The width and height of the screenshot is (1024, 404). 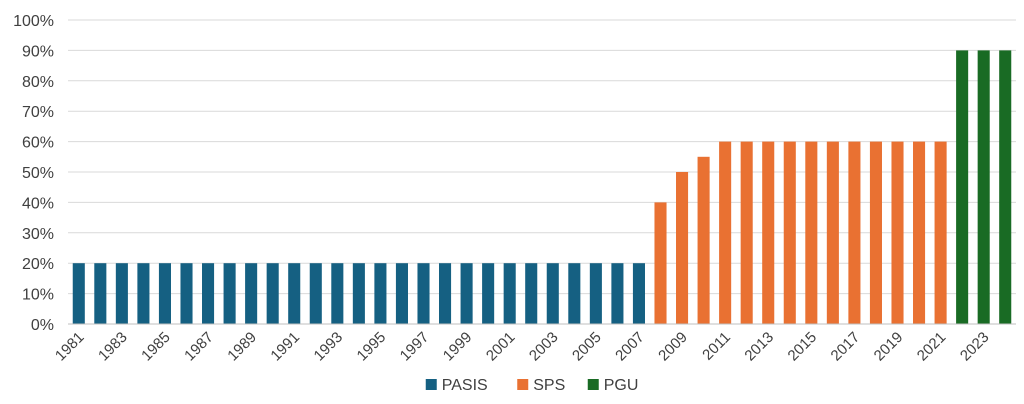 What do you see at coordinates (337, 293) in the screenshot?
I see `bar-1993` at bounding box center [337, 293].